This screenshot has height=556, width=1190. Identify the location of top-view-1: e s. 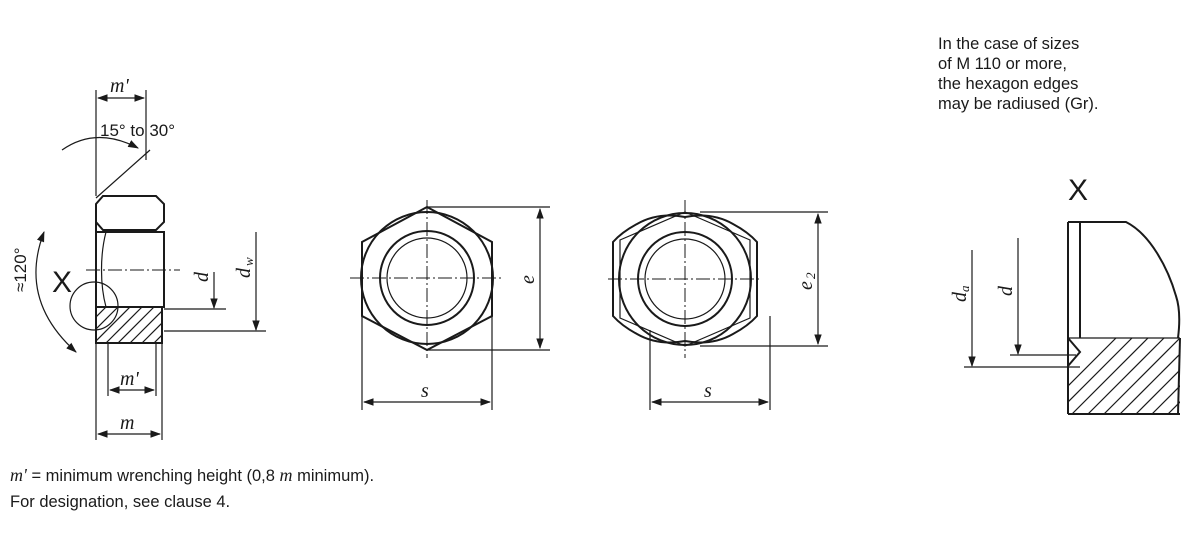
(450, 305).